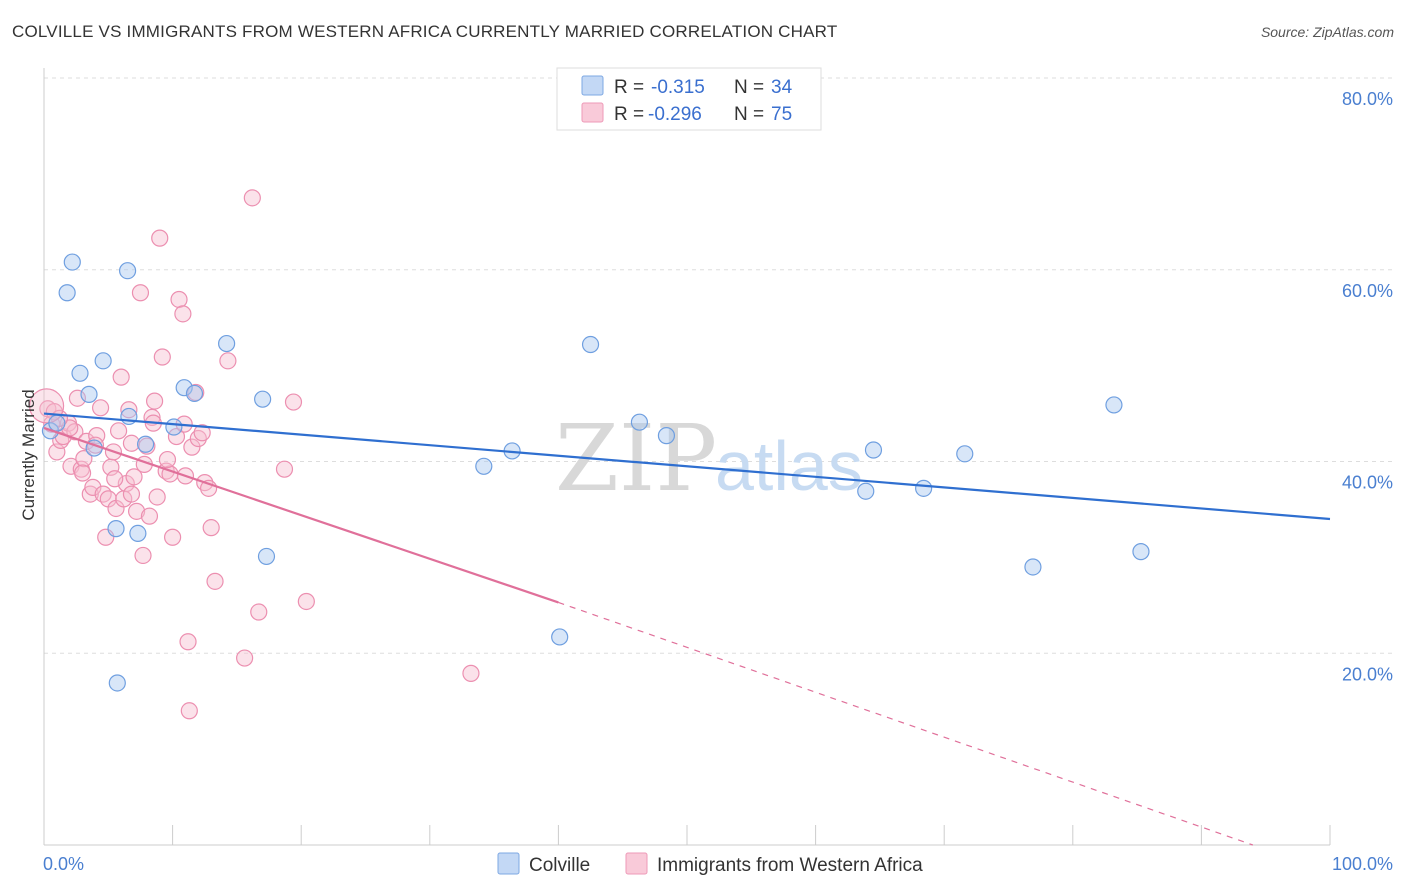  Describe the element at coordinates (1367, 483) in the screenshot. I see `y-tick-label-40: 40.0%` at that location.